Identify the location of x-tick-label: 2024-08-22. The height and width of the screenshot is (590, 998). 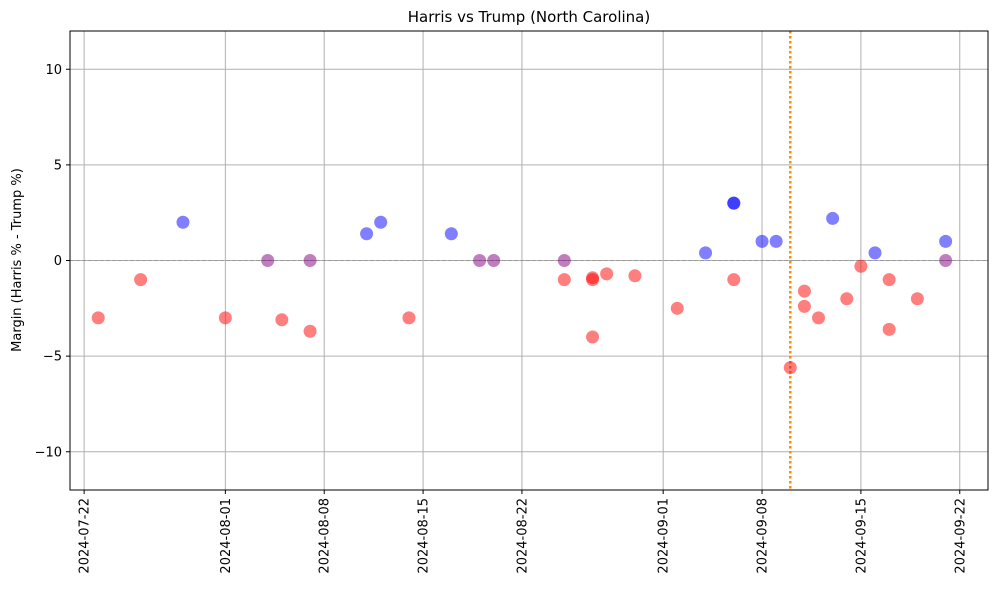
(522, 536).